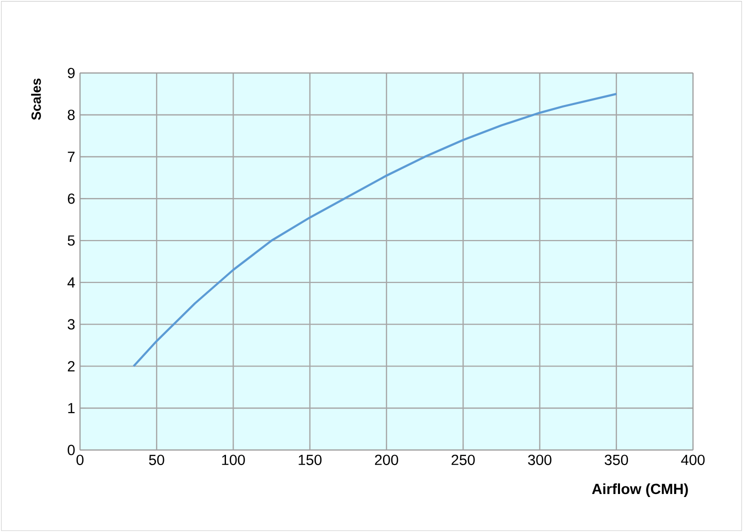 Image resolution: width=743 pixels, height=532 pixels. I want to click on y-tick-label: 4, so click(71, 282).